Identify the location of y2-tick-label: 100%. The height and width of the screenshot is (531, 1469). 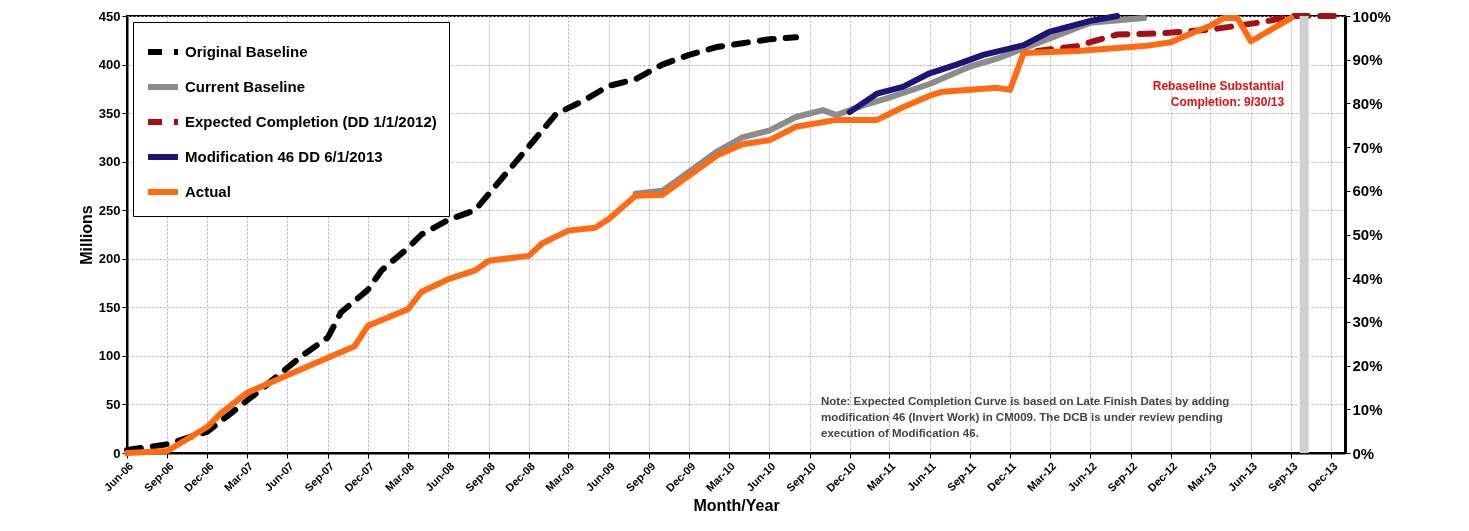
(1371, 16).